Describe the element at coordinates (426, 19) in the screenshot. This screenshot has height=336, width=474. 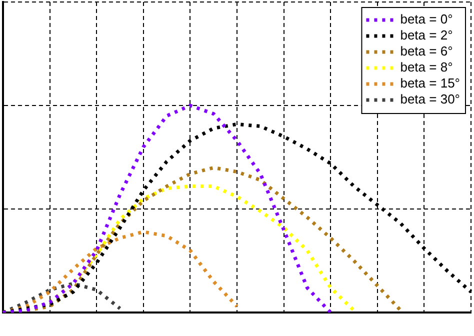
I see `legend-label: beta = 0°` at that location.